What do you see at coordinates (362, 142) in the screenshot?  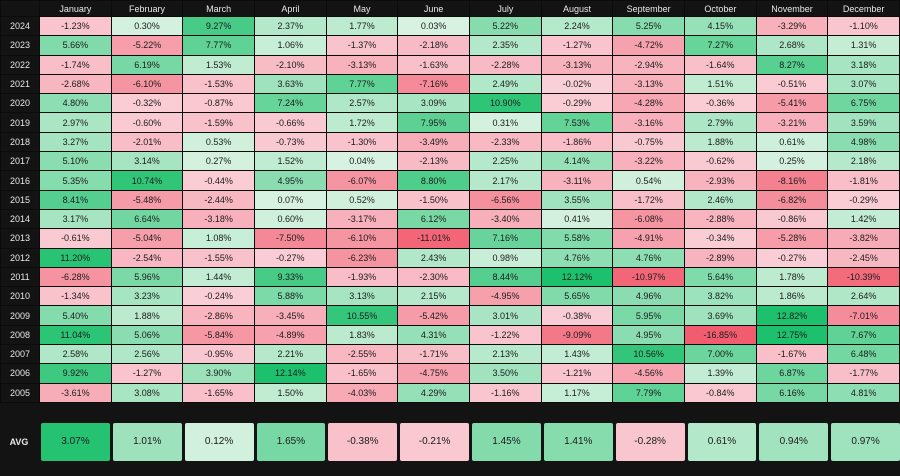 I see `heatmap-cell: -1.30%` at bounding box center [362, 142].